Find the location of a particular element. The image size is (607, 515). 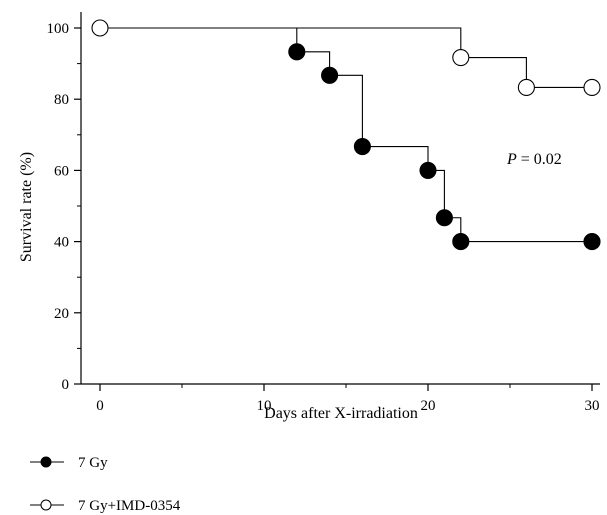

y-axis-label: Survival rate (%) is located at coordinates (26, 207).